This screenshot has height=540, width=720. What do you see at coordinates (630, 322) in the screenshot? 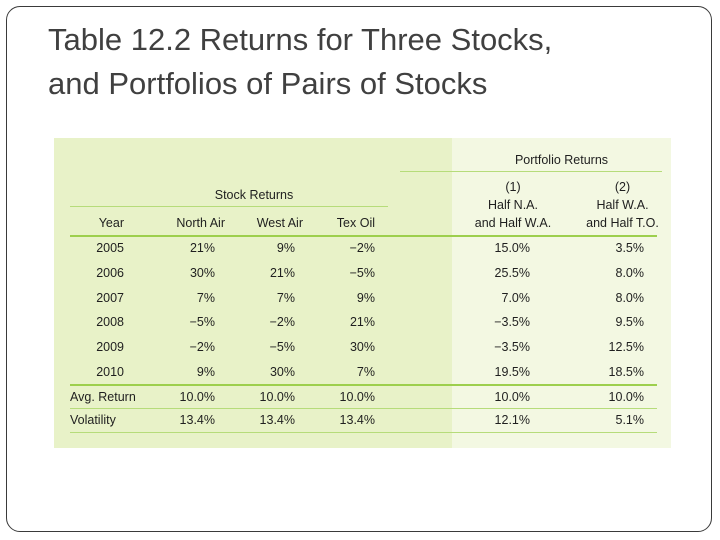
I see `cell-portfolio-2: 9.5%` at bounding box center [630, 322].